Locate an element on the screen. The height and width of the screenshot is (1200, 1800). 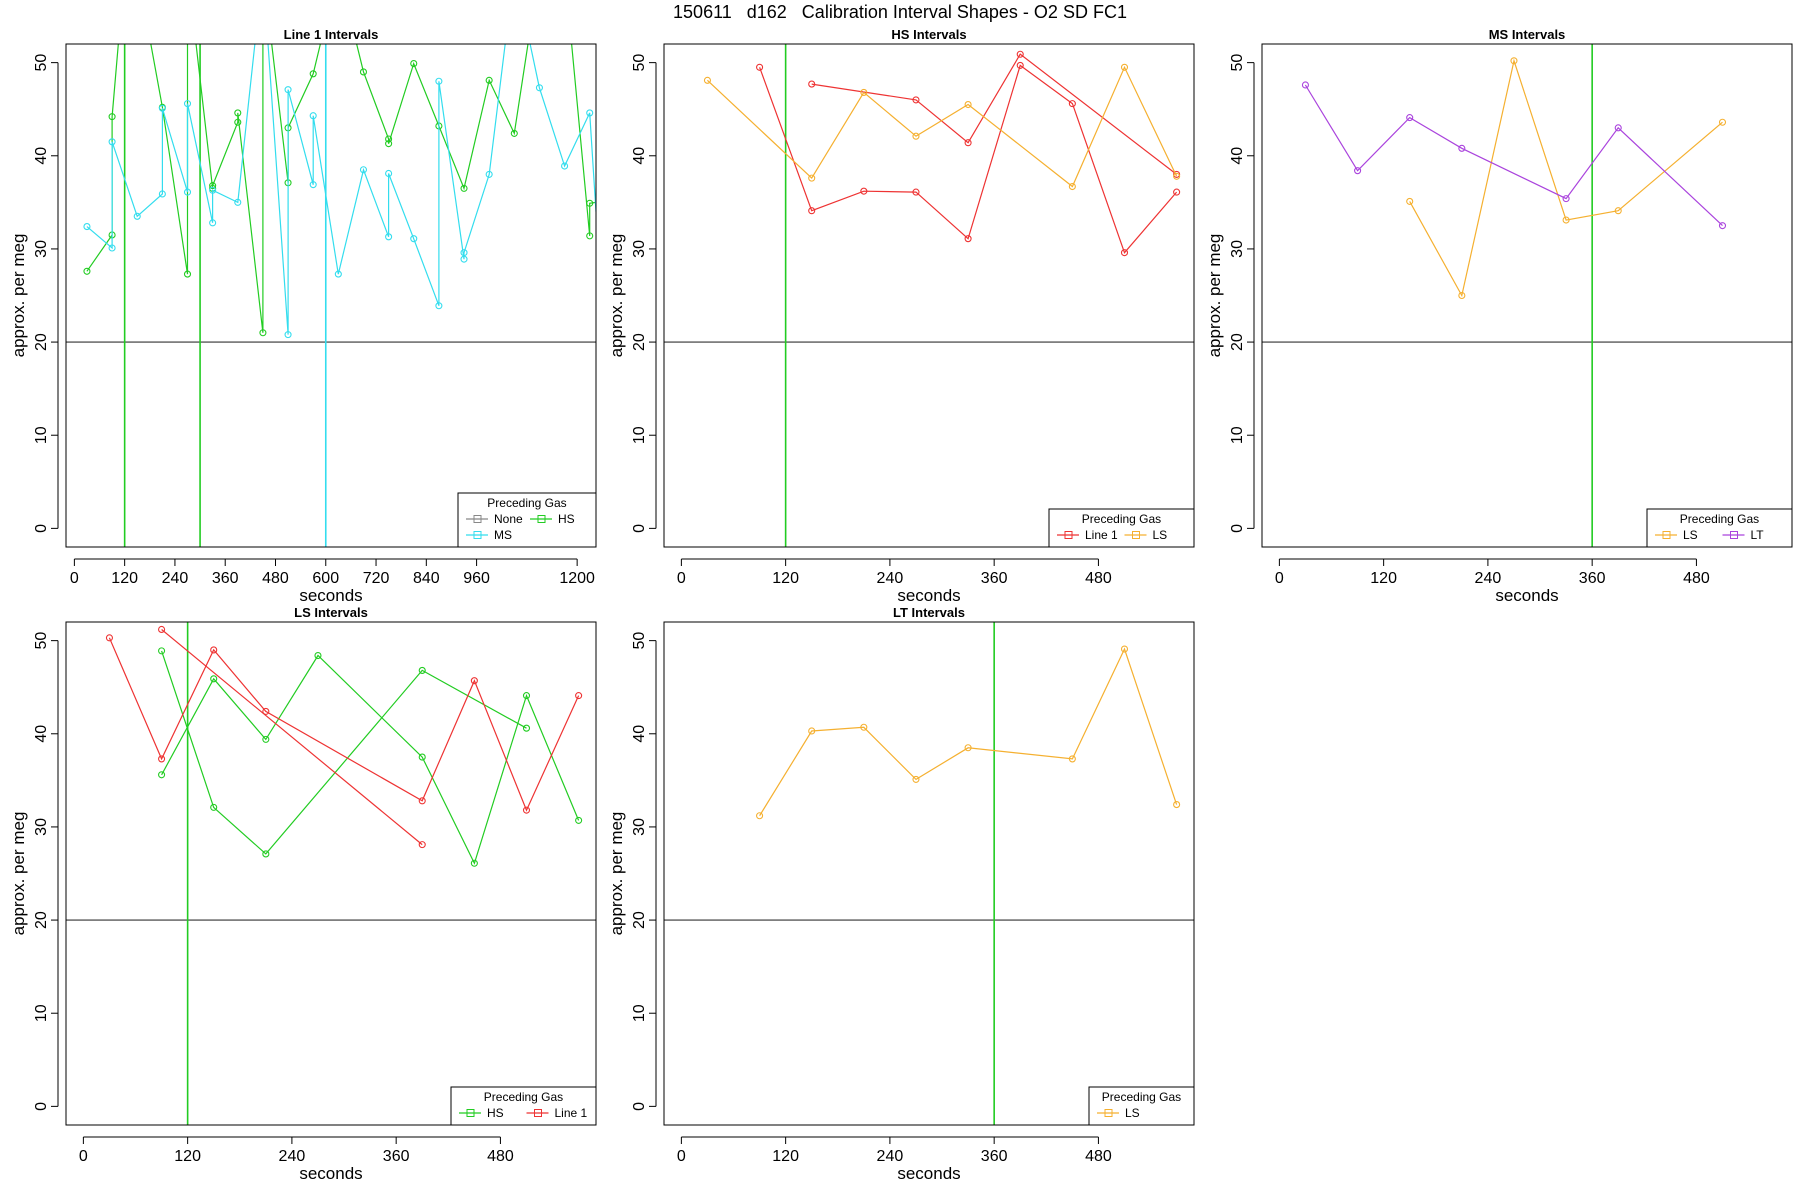
legend-label: None is located at coordinates (508, 519).